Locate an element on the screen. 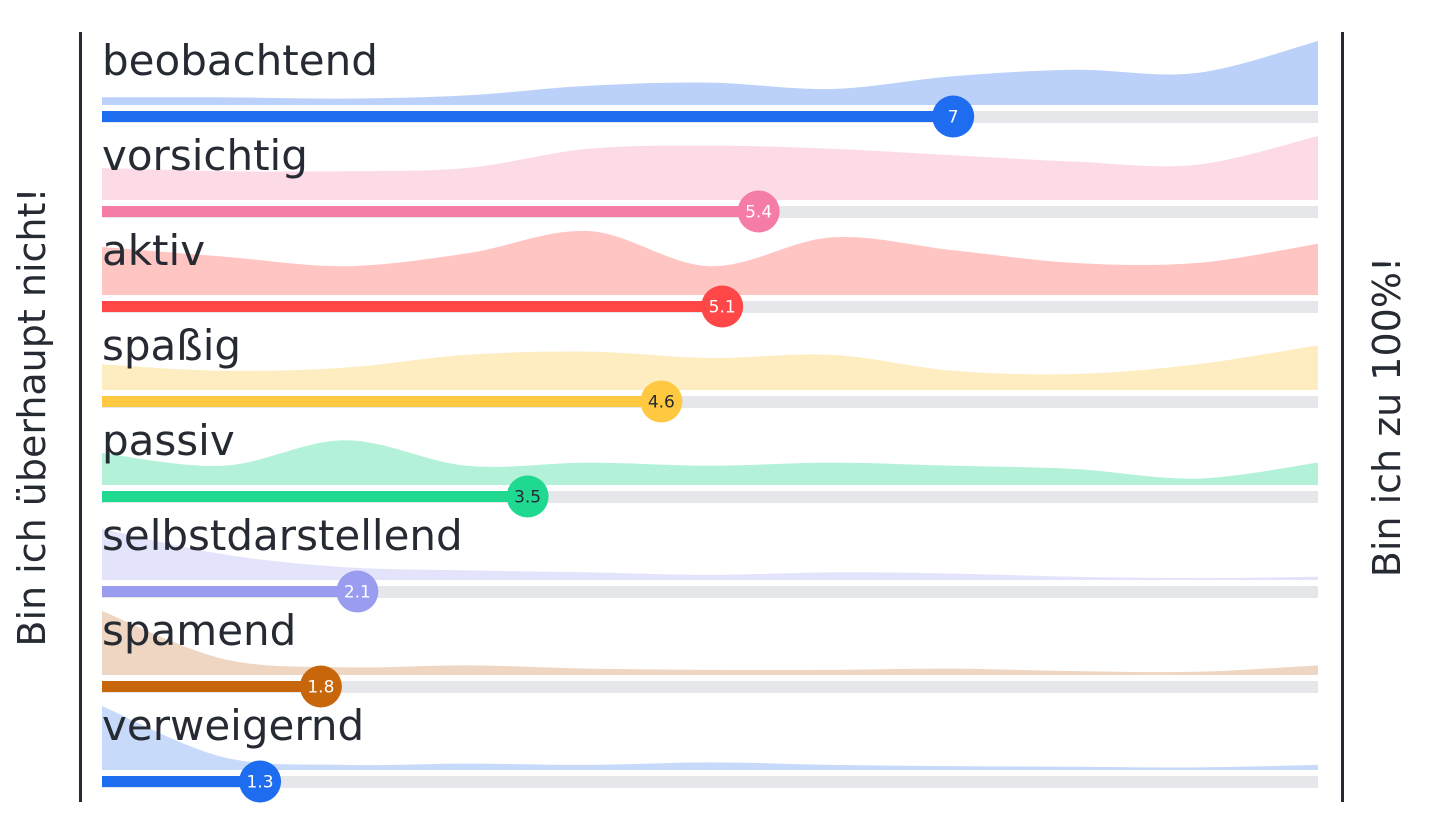 This screenshot has width=1440, height=836. right-axis-line is located at coordinates (1342, 417).